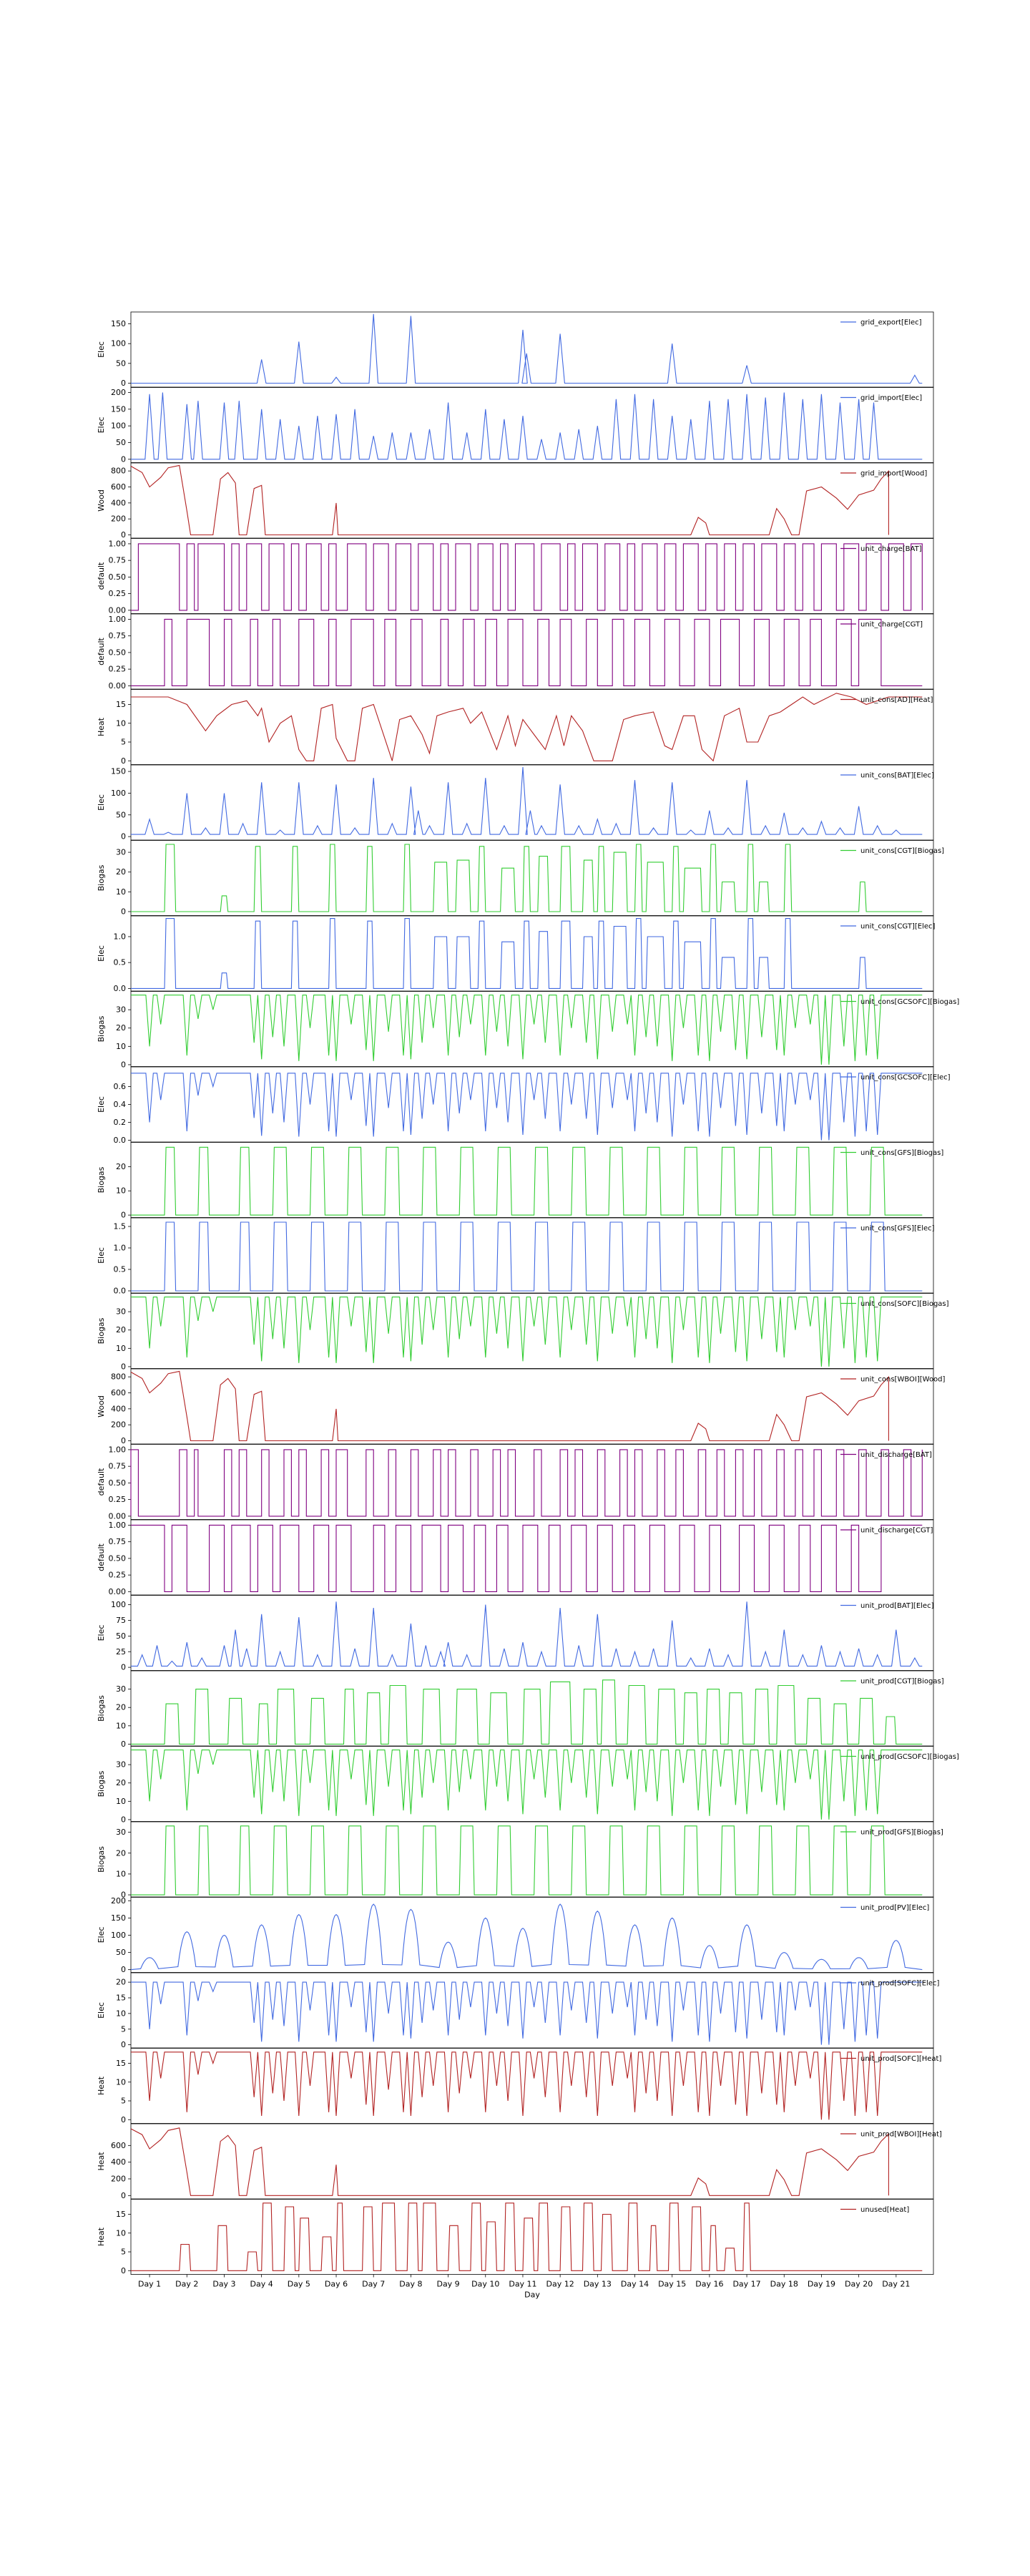  I want to click on subplot-12: 0 10 20 Biogas unit_cons[GFS][Biogas], so click(520, 1181).